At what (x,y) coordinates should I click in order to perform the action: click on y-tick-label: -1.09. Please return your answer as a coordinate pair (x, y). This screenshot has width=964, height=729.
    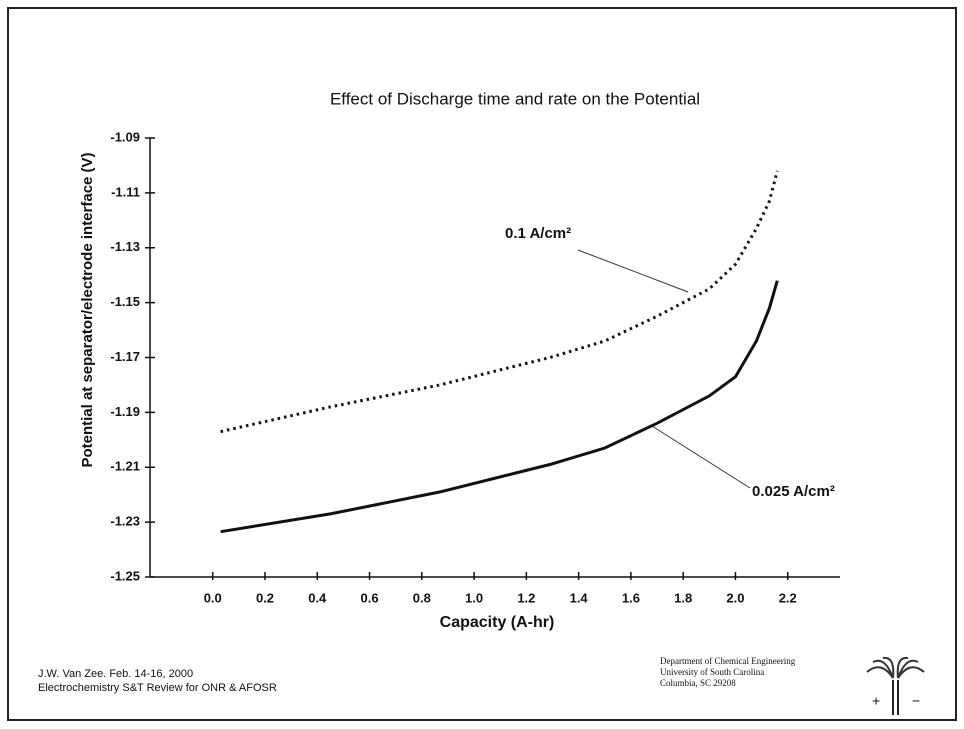
    Looking at the image, I should click on (125, 136).